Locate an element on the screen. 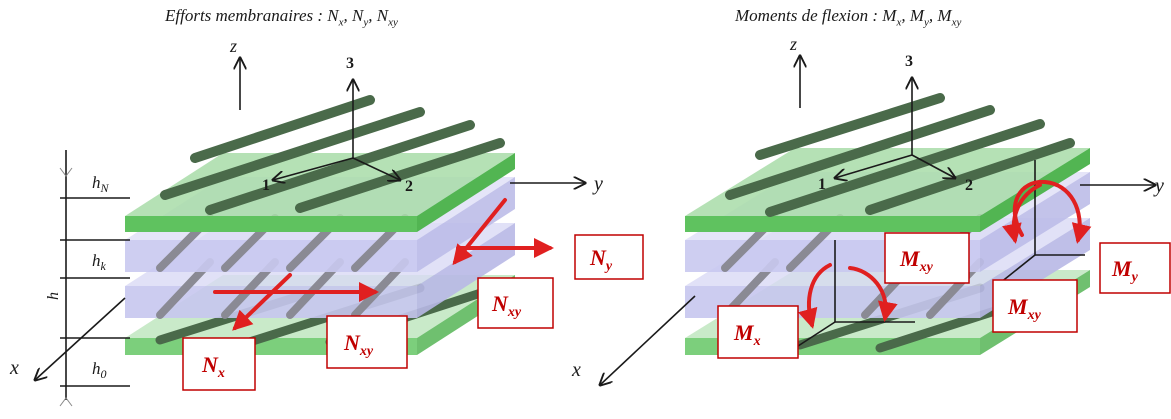 This screenshot has height=419, width=1171. svg-text: Ny is located at coordinates (601, 259).